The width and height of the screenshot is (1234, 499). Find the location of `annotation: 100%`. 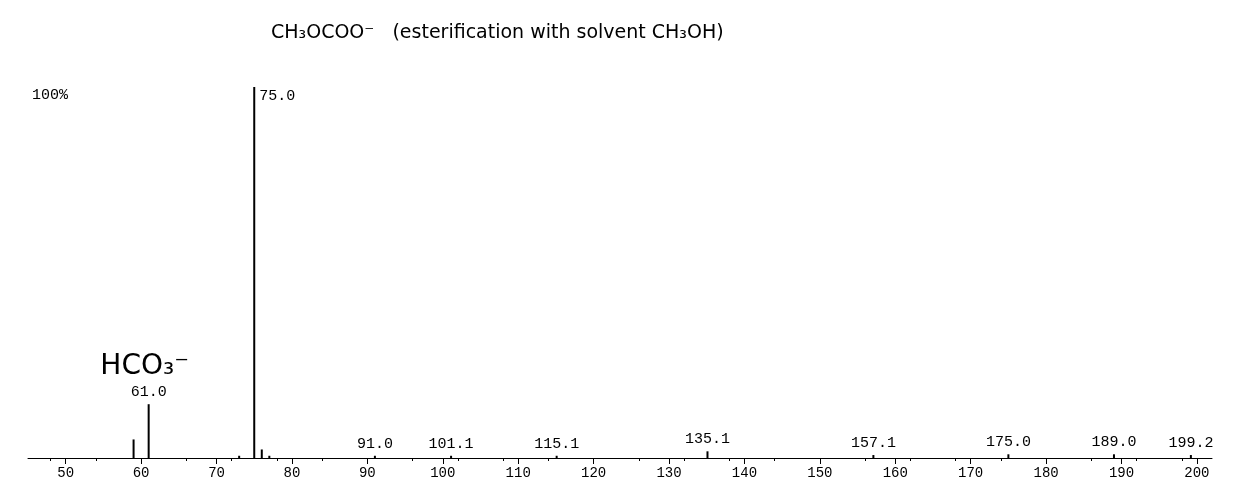

annotation: 100% is located at coordinates (50, 95).